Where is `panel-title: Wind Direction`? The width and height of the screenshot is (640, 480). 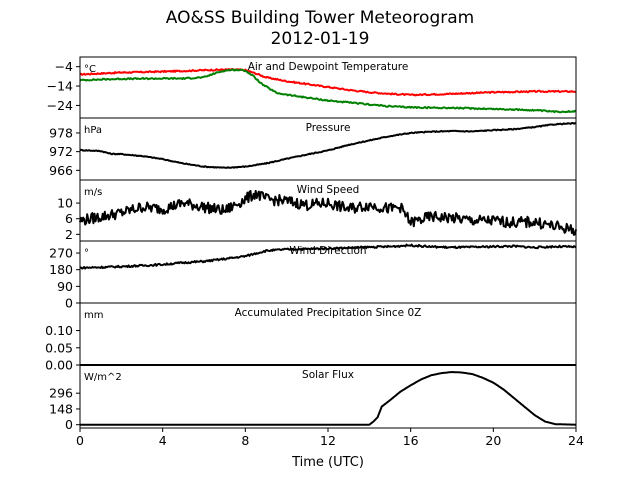
panel-title: Wind Direction is located at coordinates (327, 251).